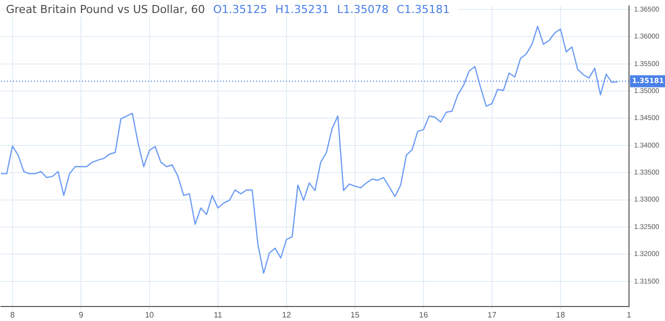 This screenshot has height=321, width=665. Describe the element at coordinates (302, 9) in the screenshot. I see `annotation: H1.35231` at that location.